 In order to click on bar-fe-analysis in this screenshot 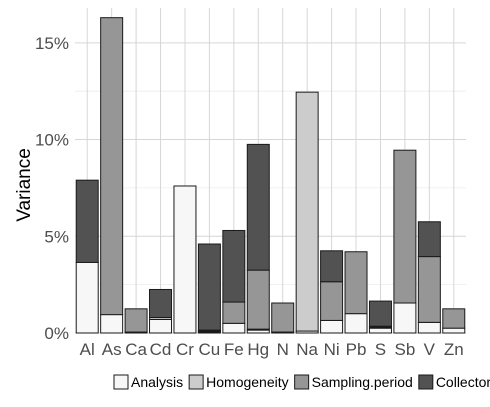, I will do `click(234, 328)`.